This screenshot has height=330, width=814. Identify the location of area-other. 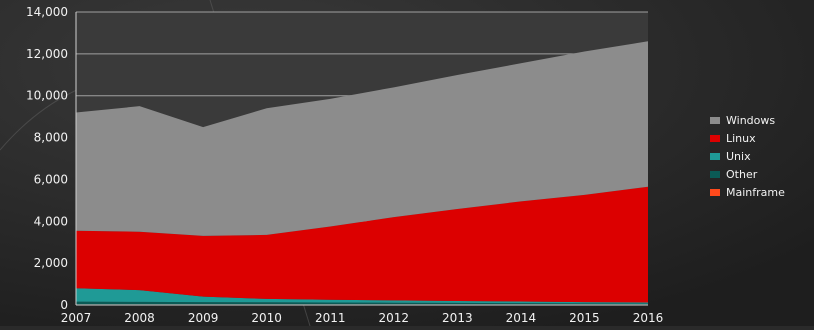
(362, 303).